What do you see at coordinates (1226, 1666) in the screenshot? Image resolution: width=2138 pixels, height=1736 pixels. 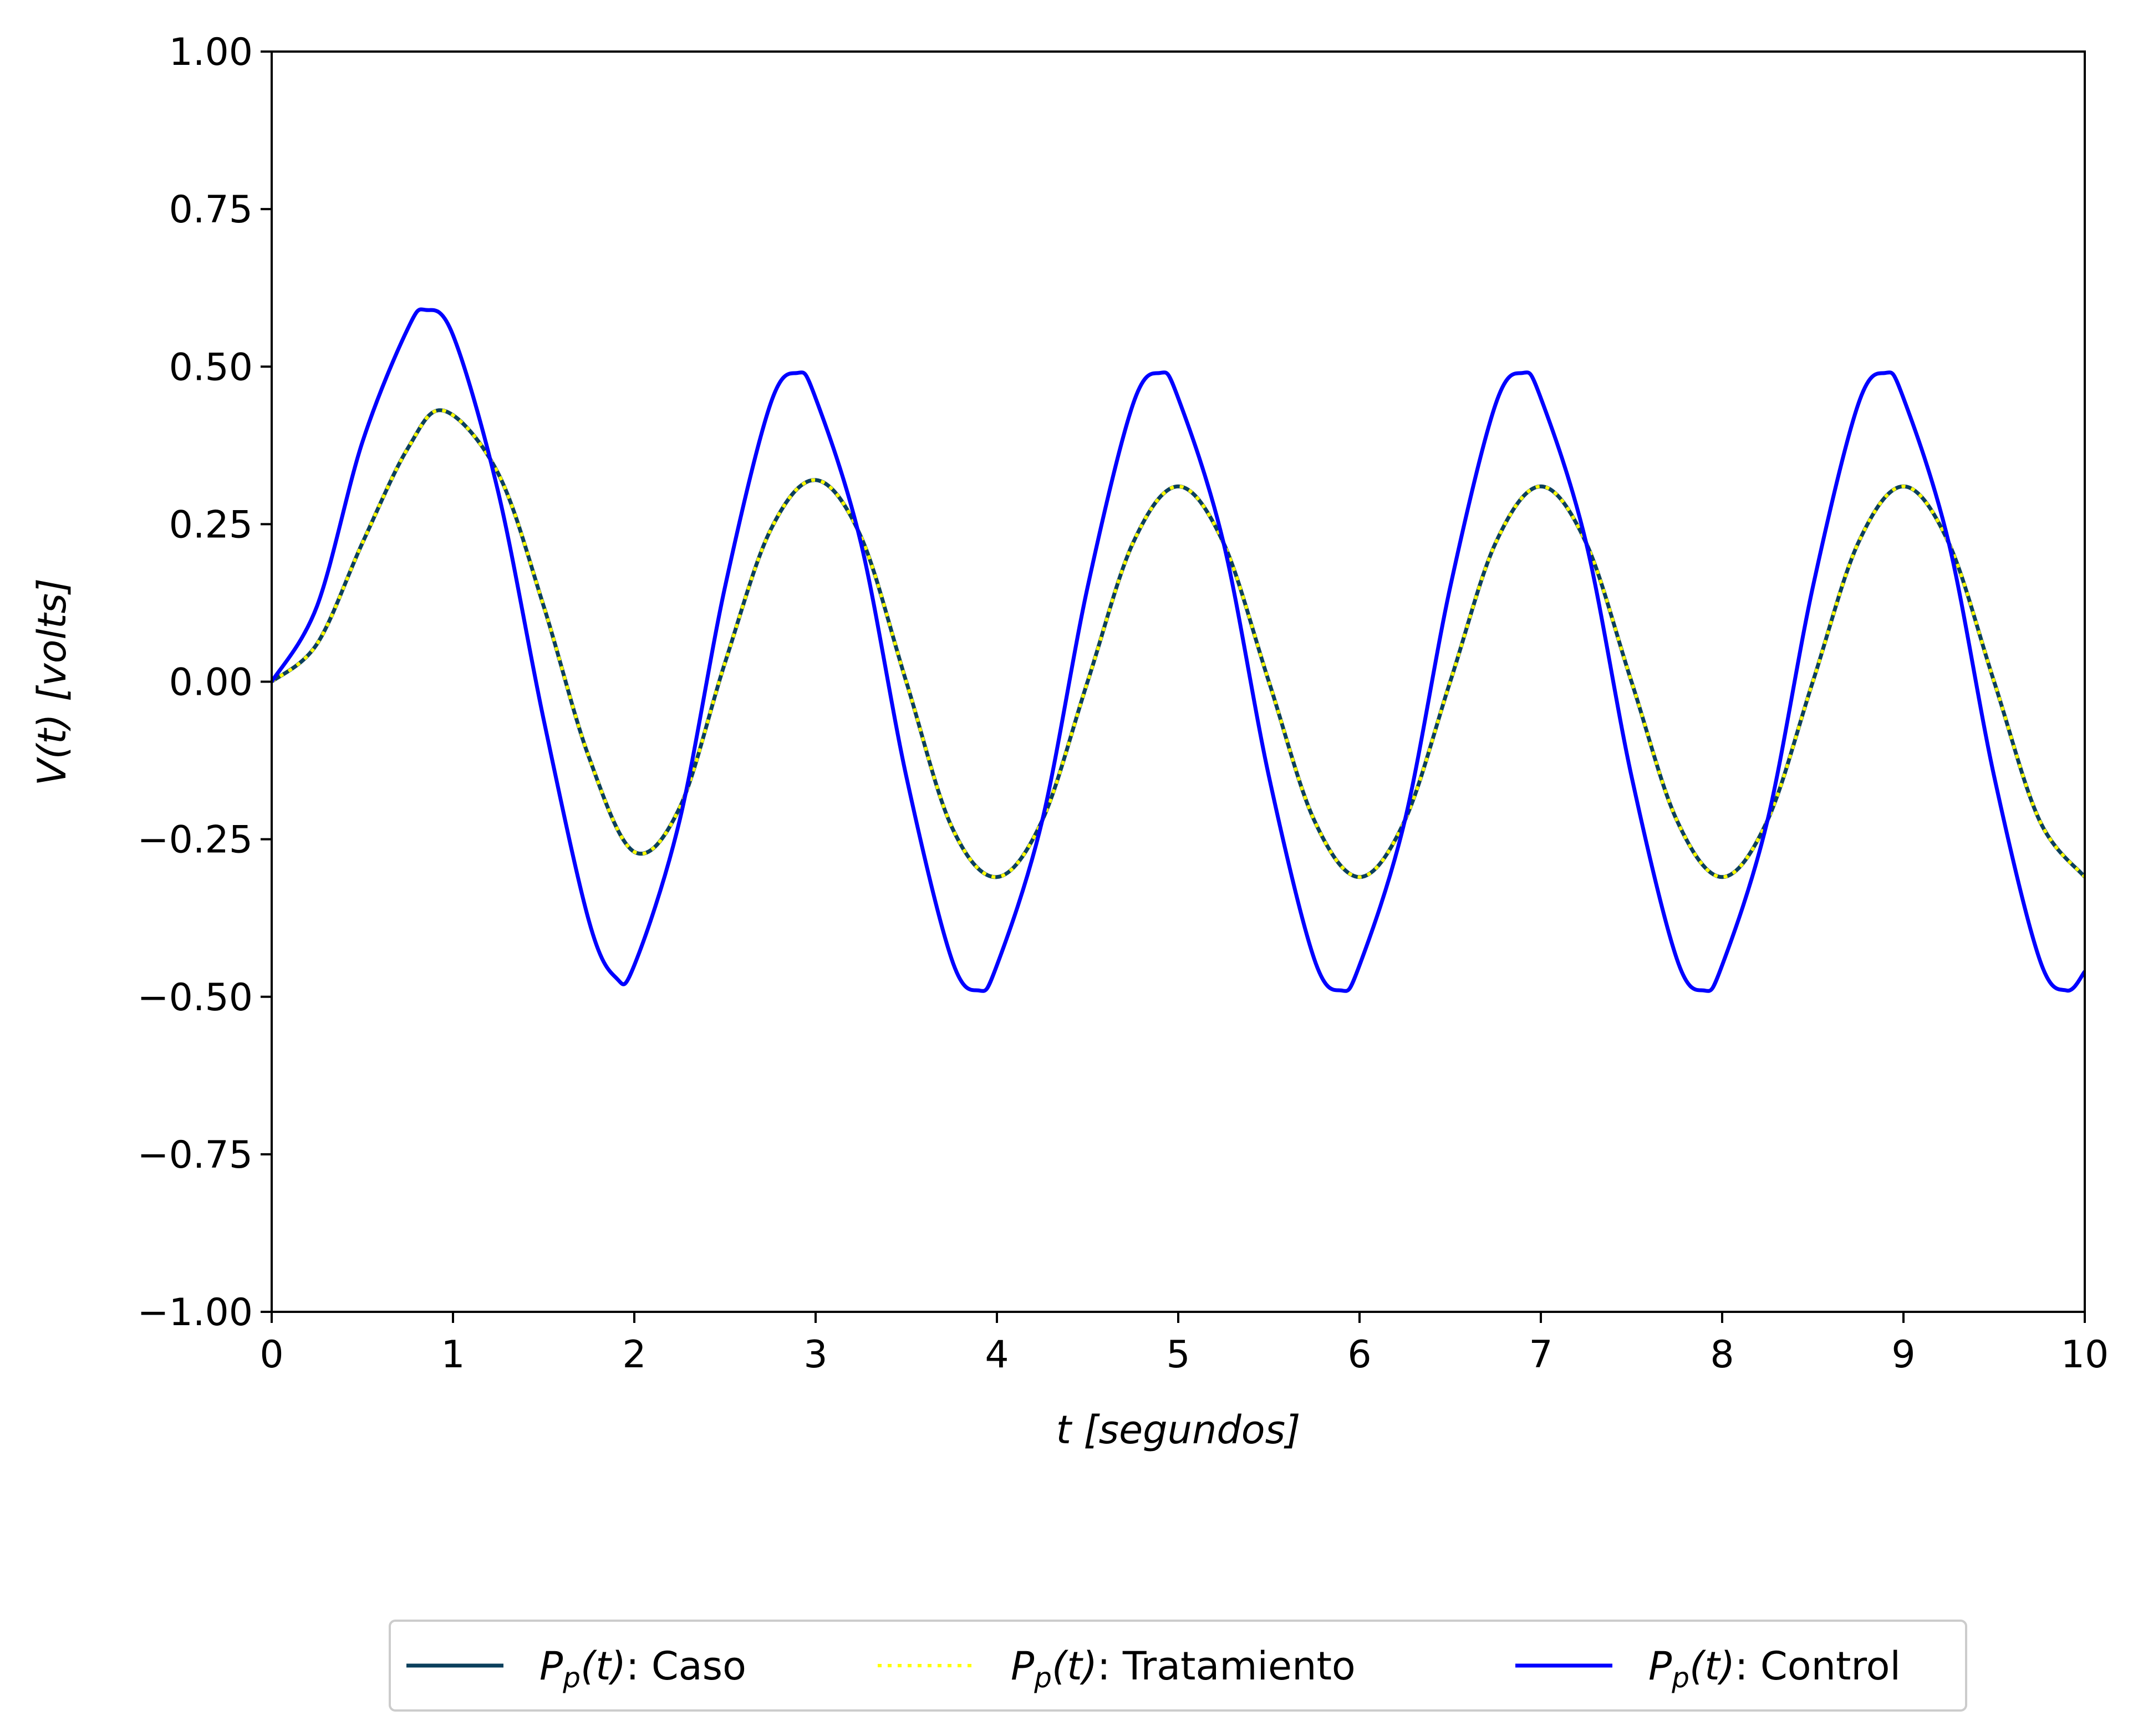 I see `legend-tratamiento-rest: : Tratamiento` at bounding box center [1226, 1666].